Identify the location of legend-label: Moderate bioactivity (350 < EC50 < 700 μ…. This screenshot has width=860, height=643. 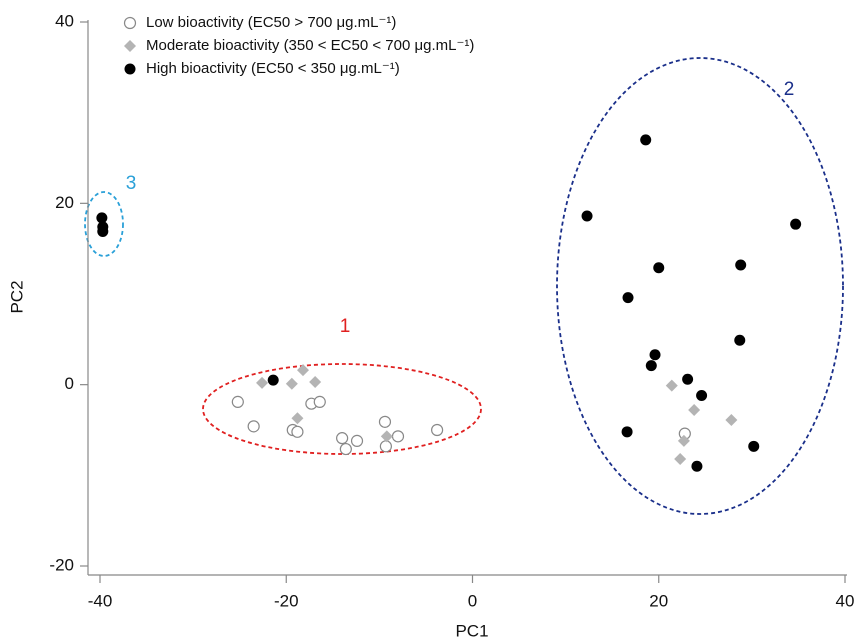
(310, 45).